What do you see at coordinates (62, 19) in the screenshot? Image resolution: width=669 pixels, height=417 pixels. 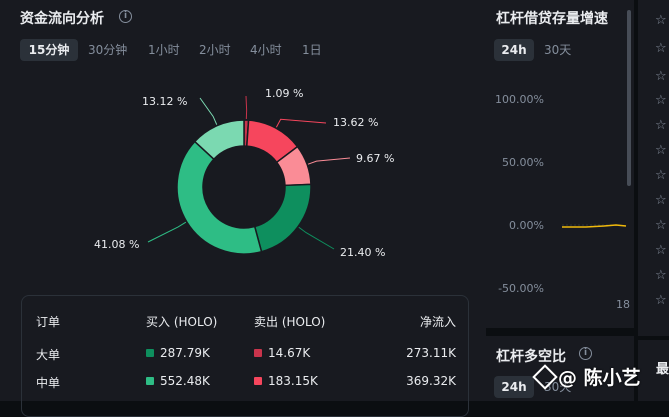 I see `fund-flow-title: 资金流向分析` at bounding box center [62, 19].